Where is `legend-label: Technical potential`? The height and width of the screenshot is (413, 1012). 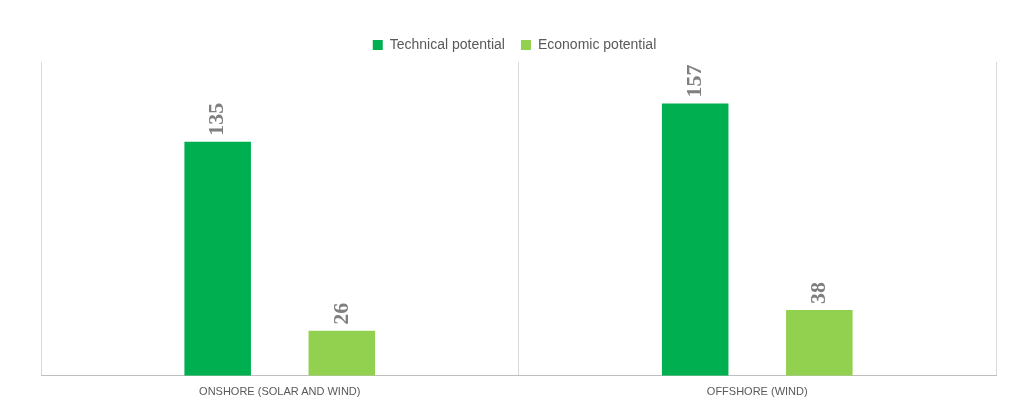
legend-label: Technical potential is located at coordinates (447, 43).